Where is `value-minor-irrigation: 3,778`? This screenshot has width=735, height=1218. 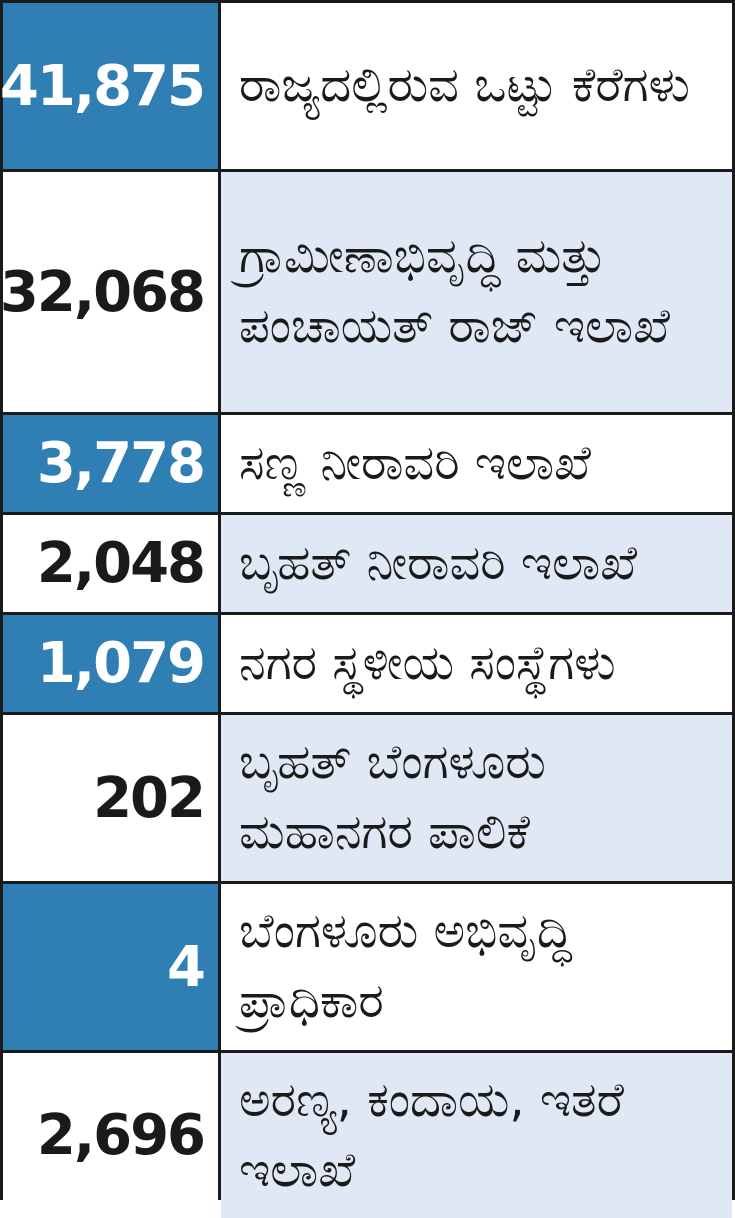
value-minor-irrigation: 3,778 is located at coordinates (110, 463).